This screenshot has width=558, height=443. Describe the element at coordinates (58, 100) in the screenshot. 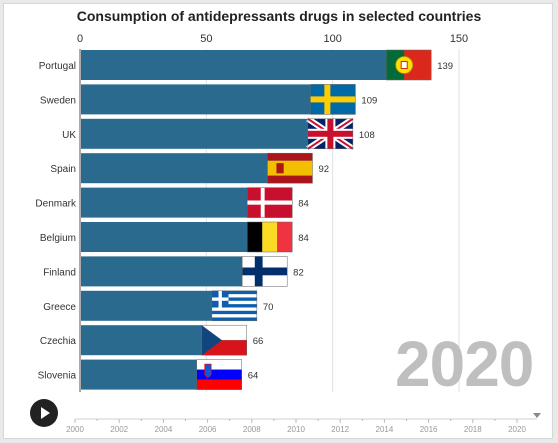

I see `category-label: Sweden` at that location.